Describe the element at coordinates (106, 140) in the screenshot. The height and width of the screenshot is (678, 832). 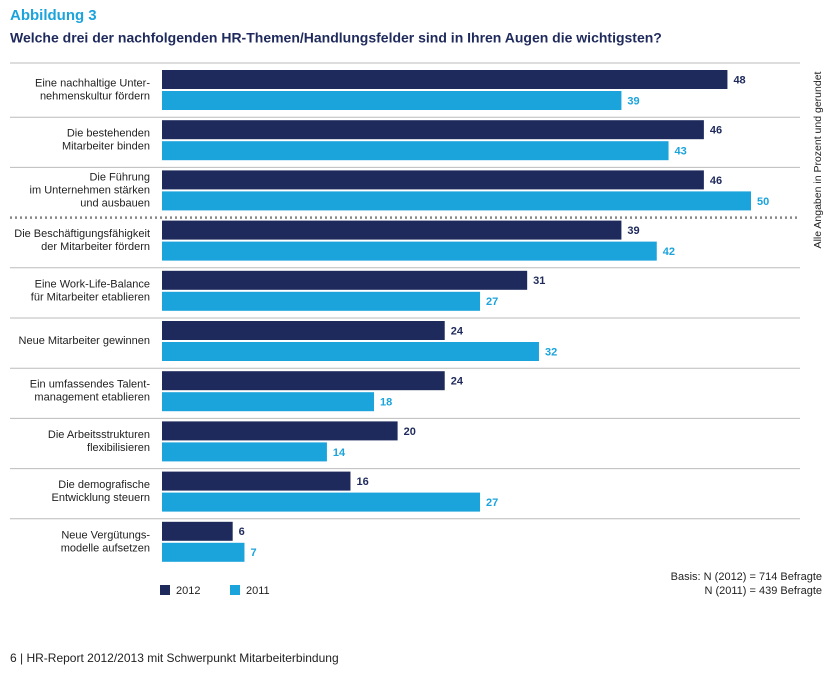
I see `category-label: Die bestehenden Mitarbeiter binden` at that location.